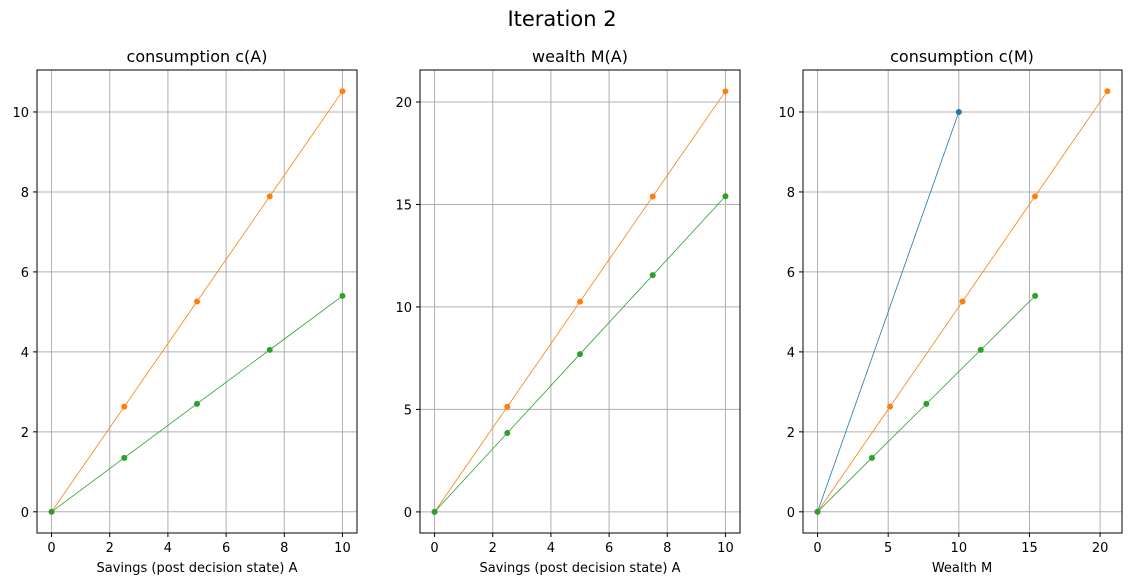 The image size is (1132, 585). What do you see at coordinates (197, 56) in the screenshot?
I see `subplot-title: consumption c(A)` at bounding box center [197, 56].